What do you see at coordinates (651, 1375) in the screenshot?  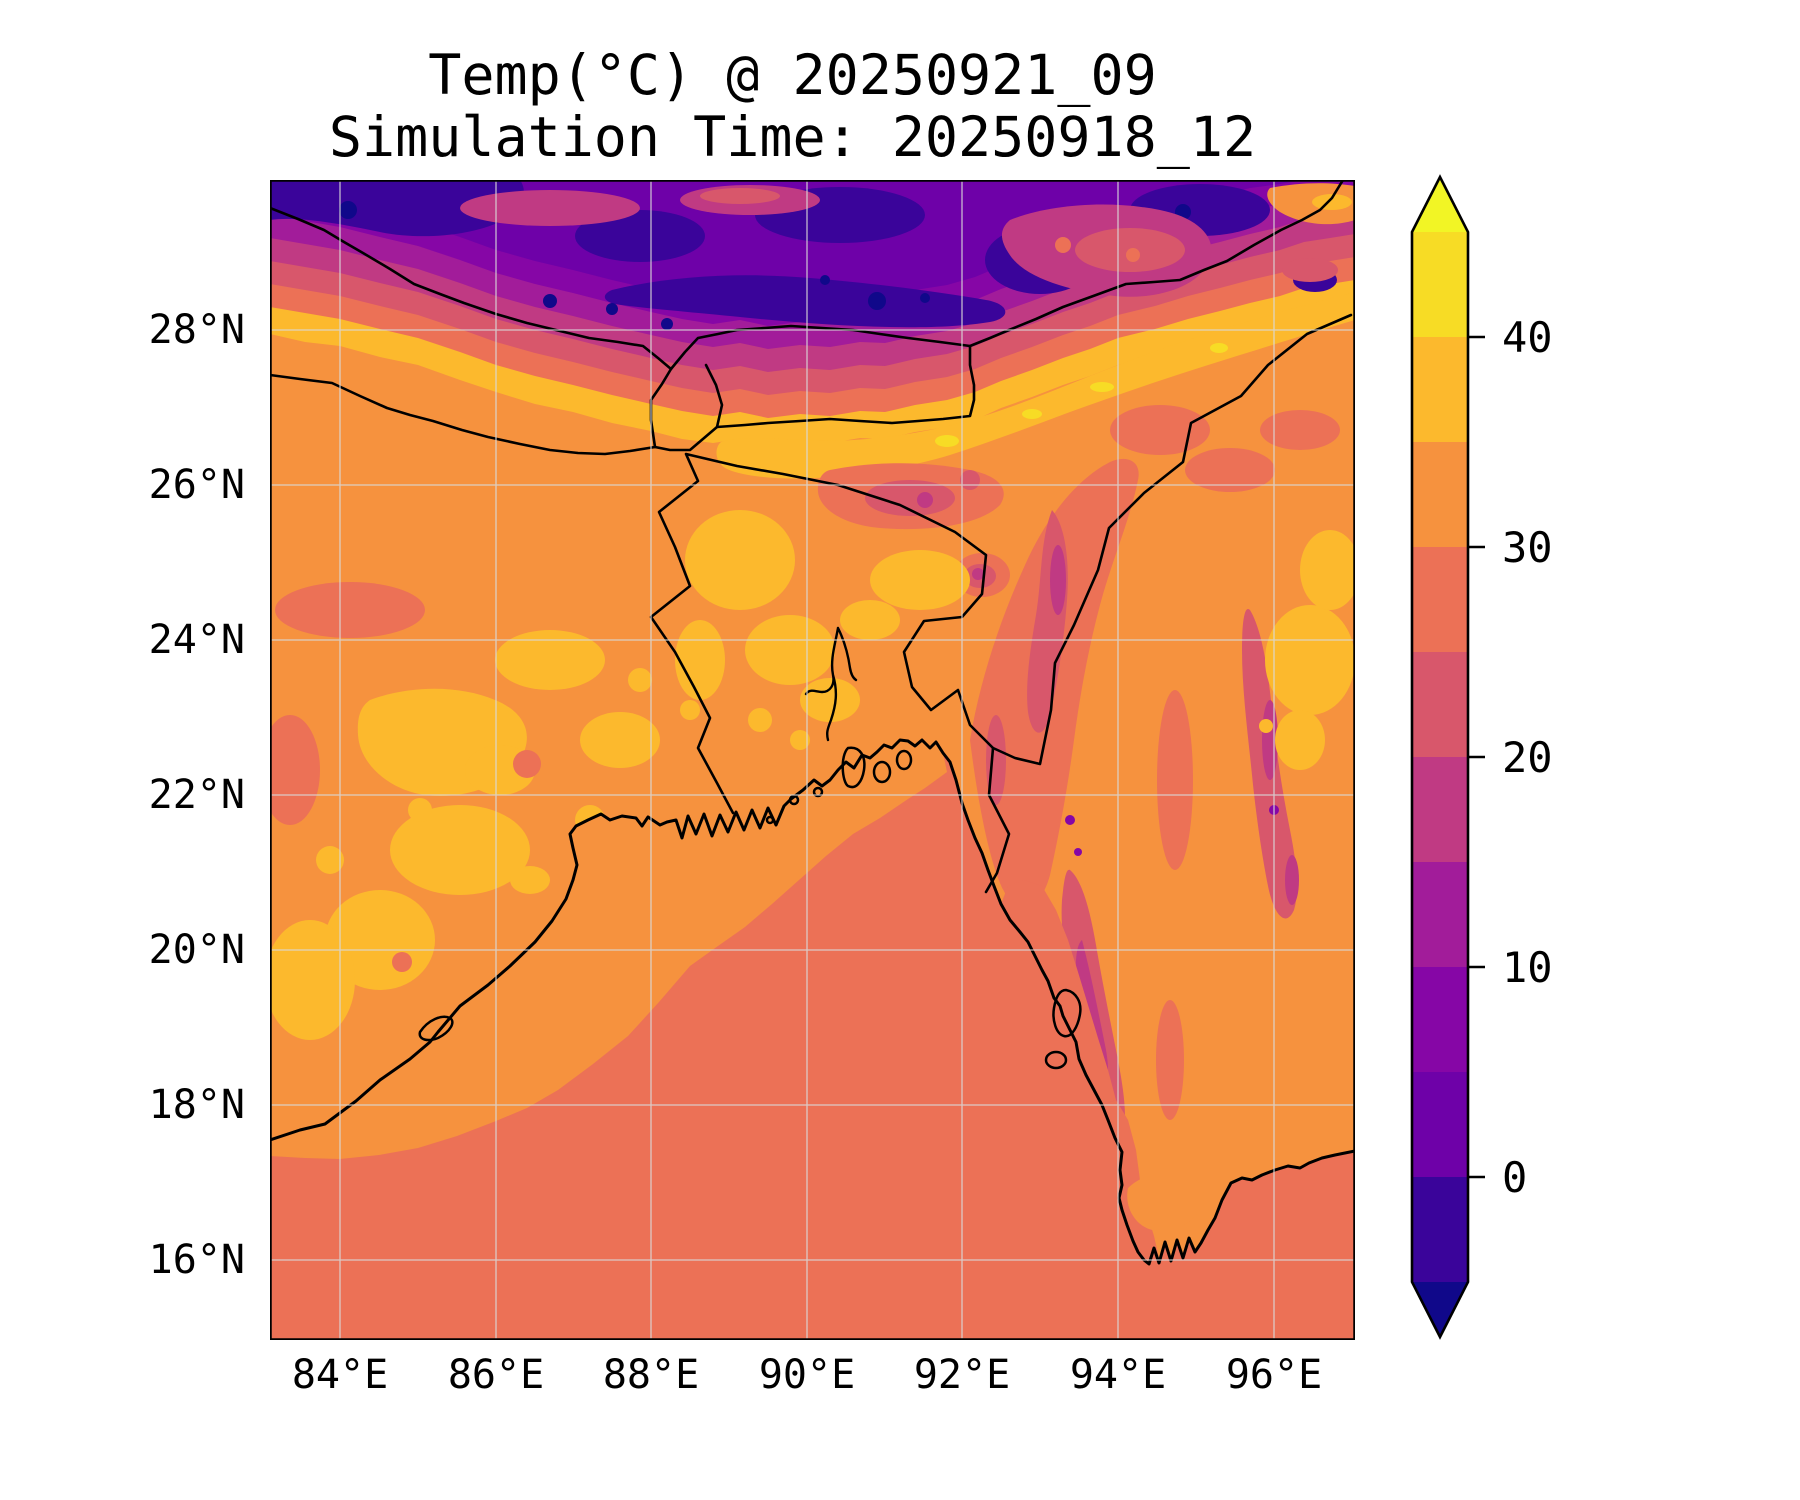 I see `x-tick-88e: 88°E` at bounding box center [651, 1375].